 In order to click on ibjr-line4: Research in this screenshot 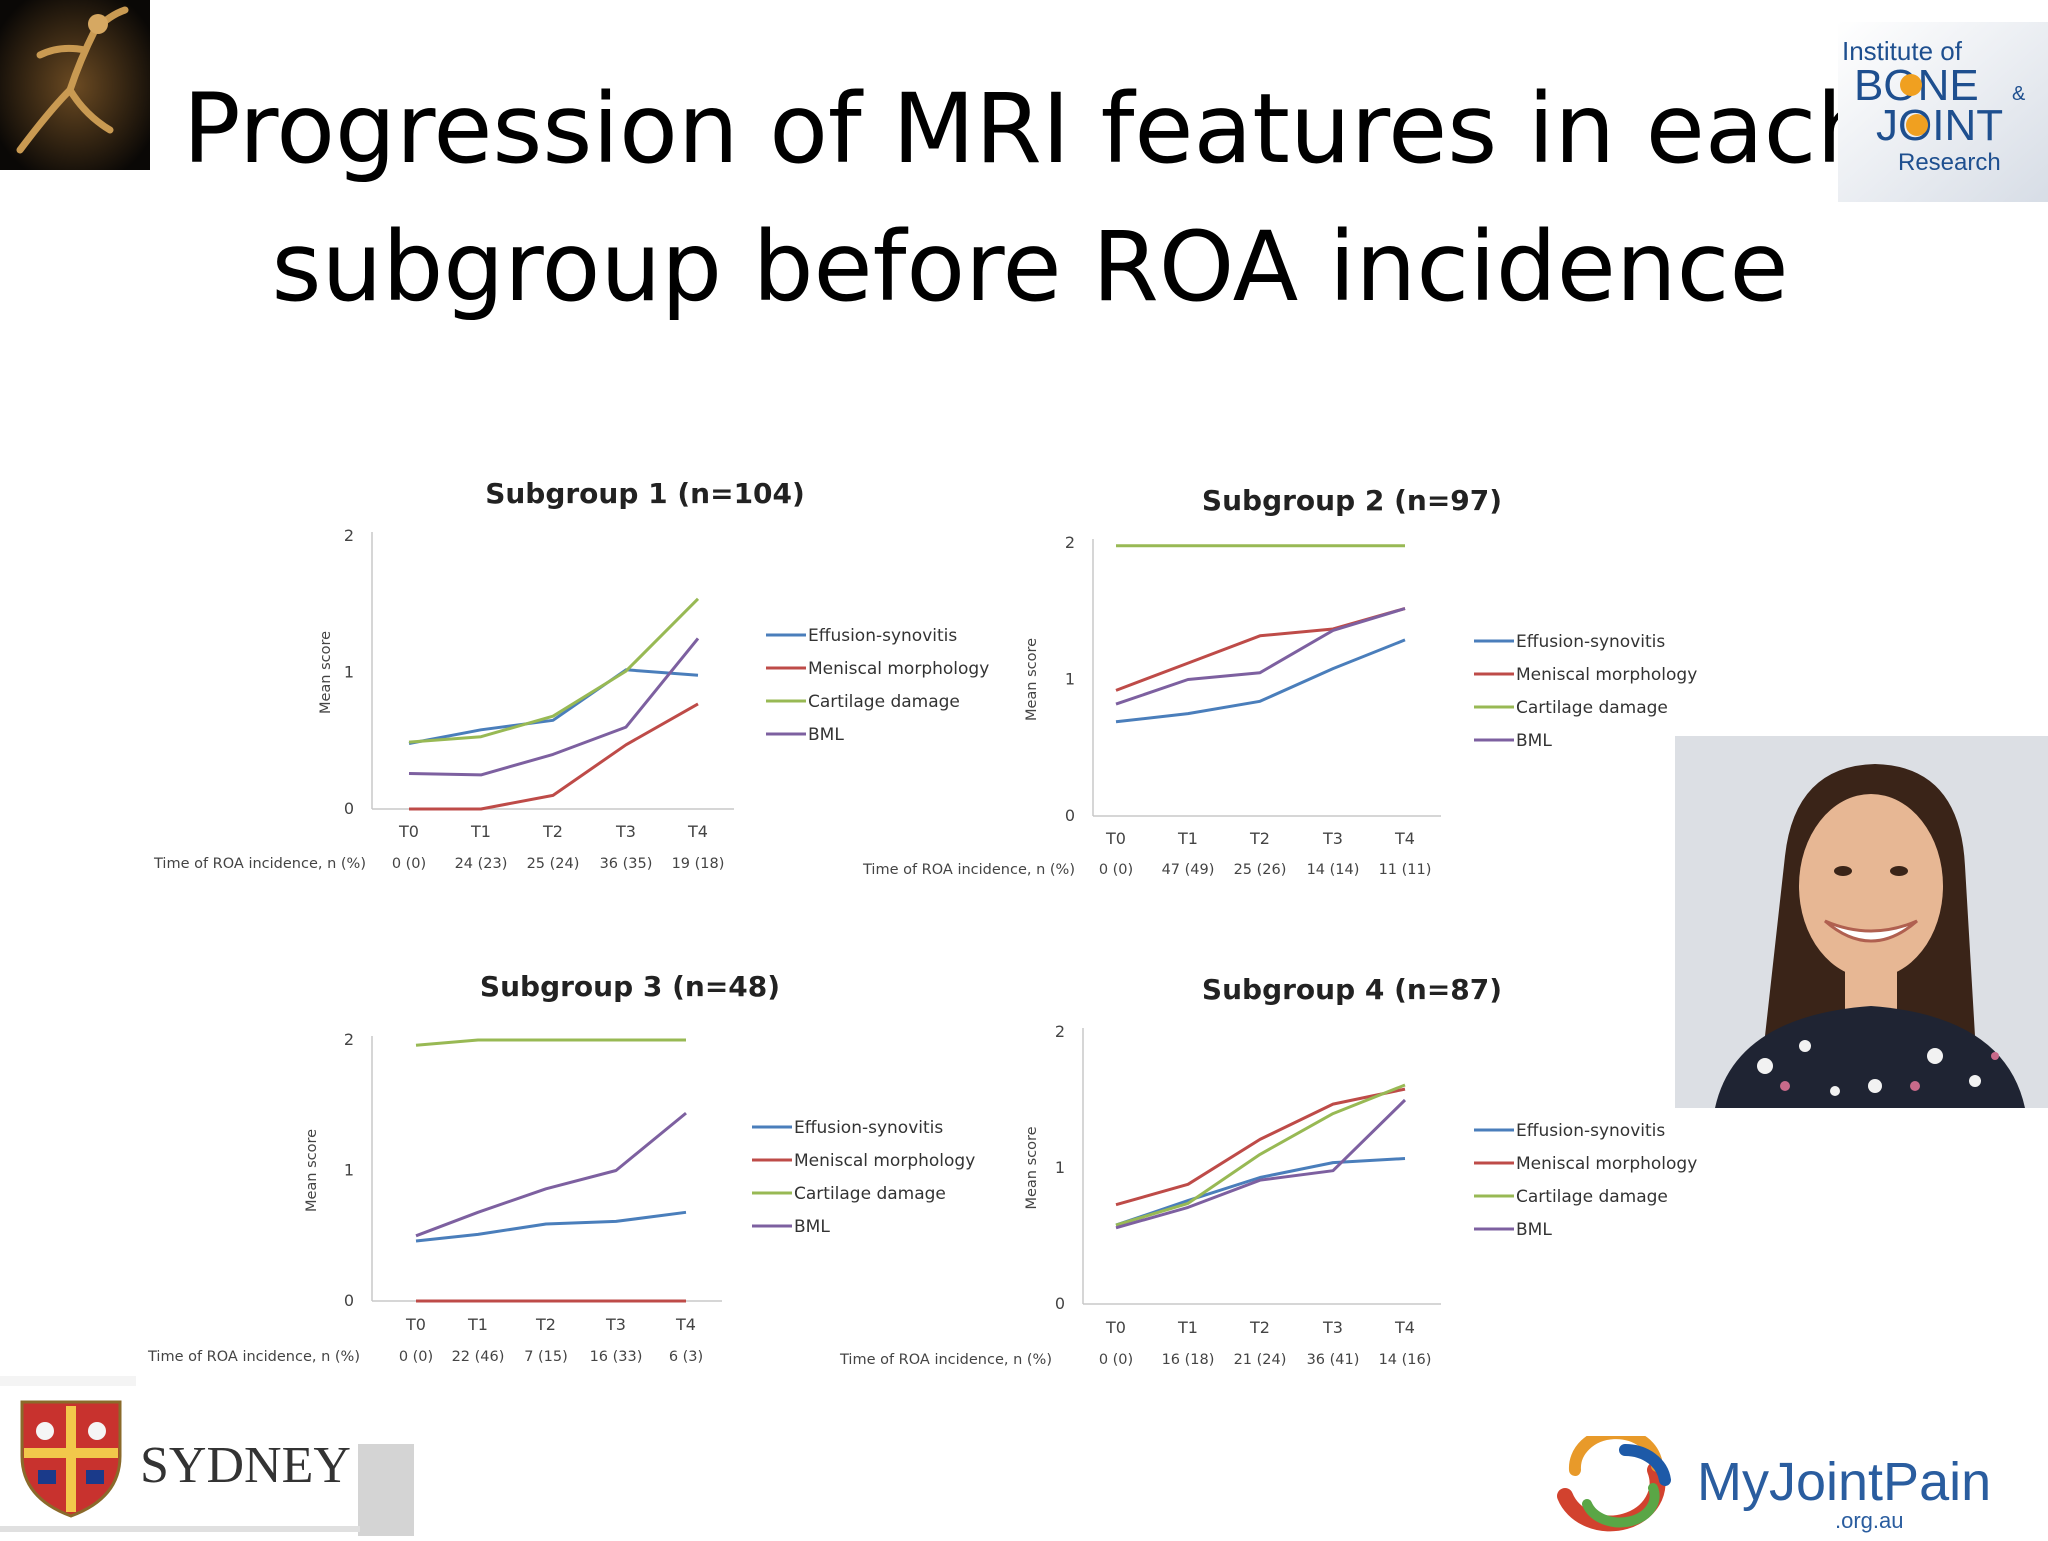, I will do `click(1949, 162)`.